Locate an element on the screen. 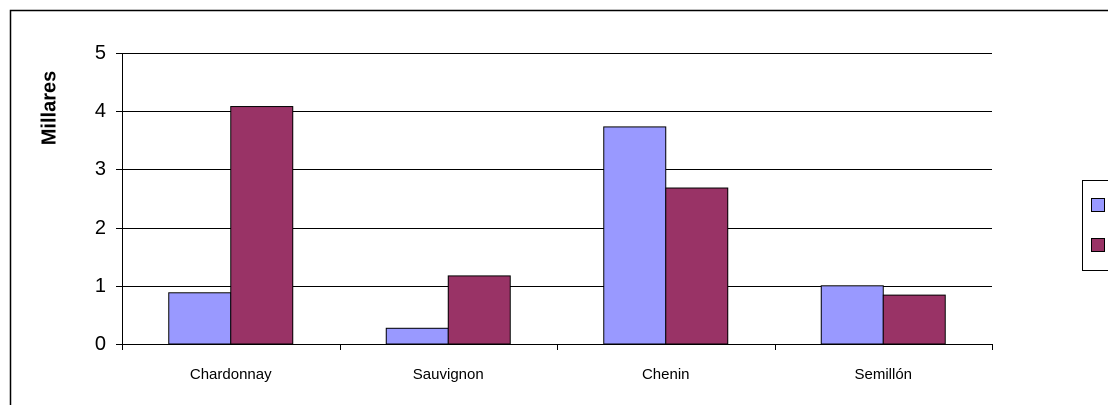 This screenshot has width=1108, height=405. y-tick-label: 0 is located at coordinates (100, 344).